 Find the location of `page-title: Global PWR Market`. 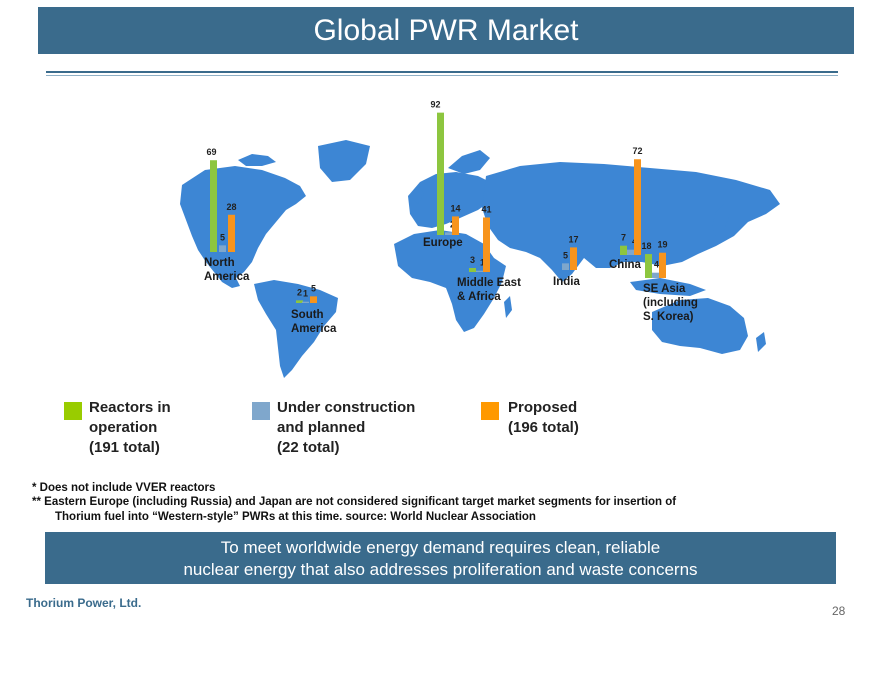

page-title: Global PWR Market is located at coordinates (446, 30).